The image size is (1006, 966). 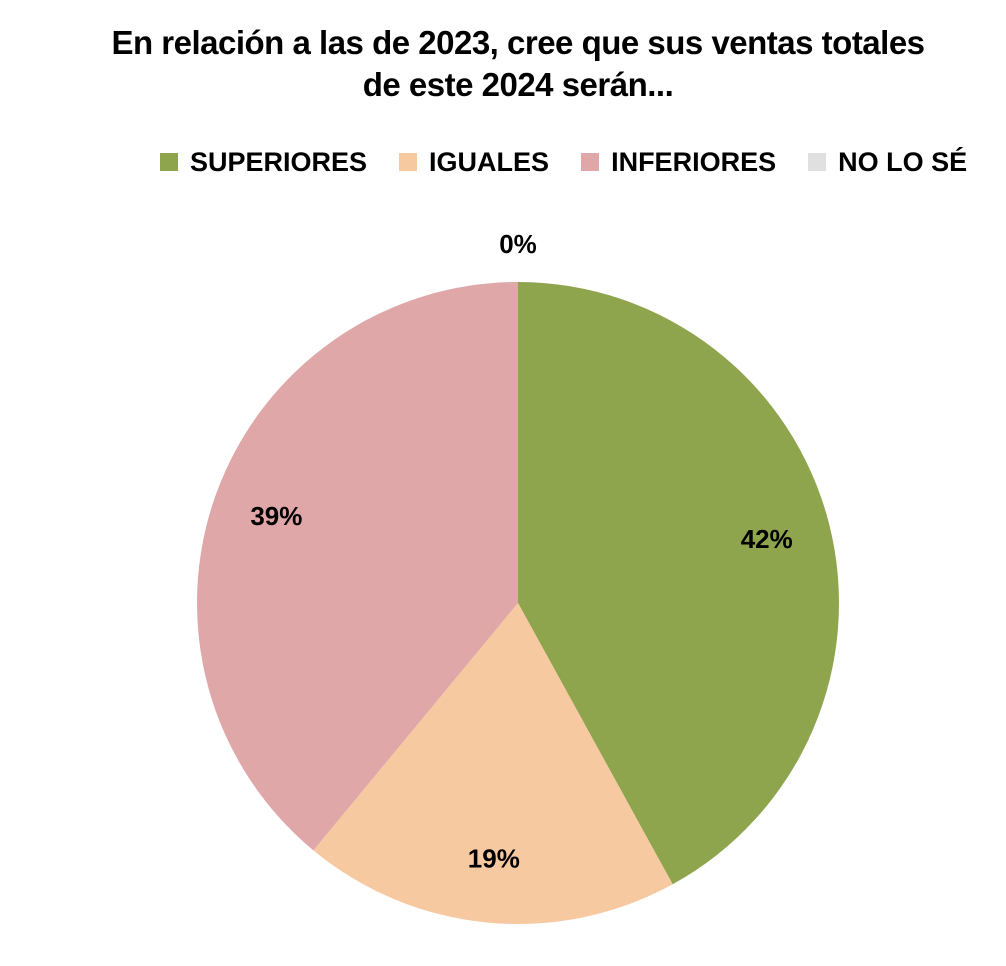 I want to click on legend-item-no-lo-se: NO LO SÉ, so click(x=887, y=162).